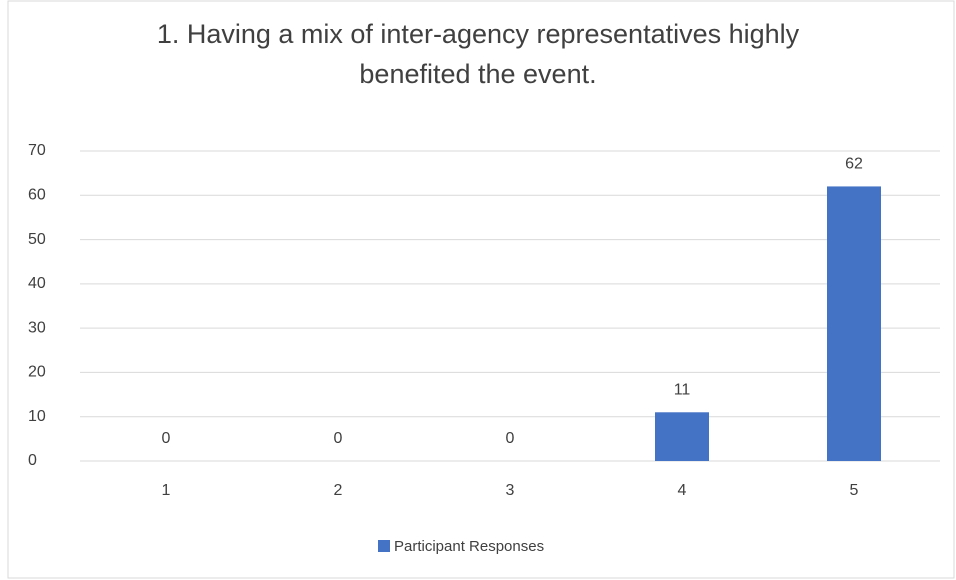 This screenshot has height=580, width=956. I want to click on y-tick-label: 10, so click(37, 416).